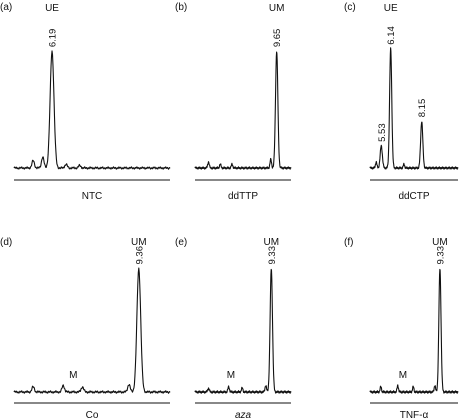 Image resolution: width=474 pixels, height=420 pixels. I want to click on condition-label: TNF-α, so click(414, 415).